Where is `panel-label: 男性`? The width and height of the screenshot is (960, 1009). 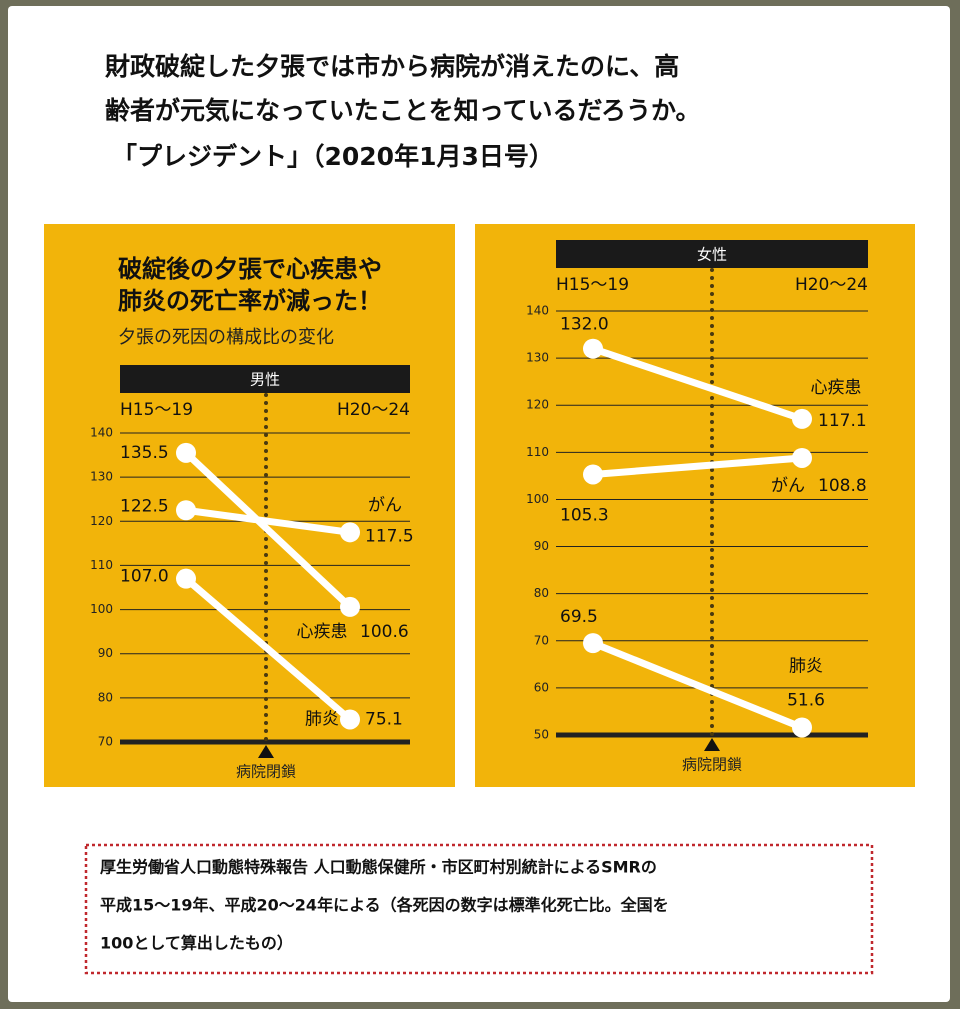
panel-label: 男性 is located at coordinates (265, 380).